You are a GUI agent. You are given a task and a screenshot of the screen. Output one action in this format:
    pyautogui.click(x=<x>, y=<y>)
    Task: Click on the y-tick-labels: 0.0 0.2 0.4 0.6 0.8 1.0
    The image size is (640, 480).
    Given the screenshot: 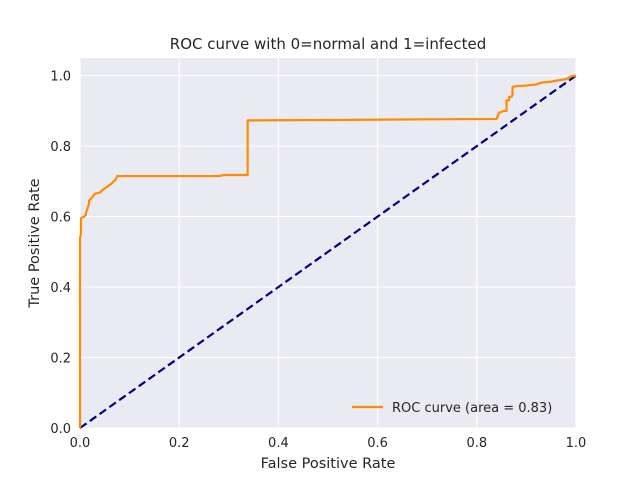 What is the action you would take?
    pyautogui.click(x=60, y=253)
    